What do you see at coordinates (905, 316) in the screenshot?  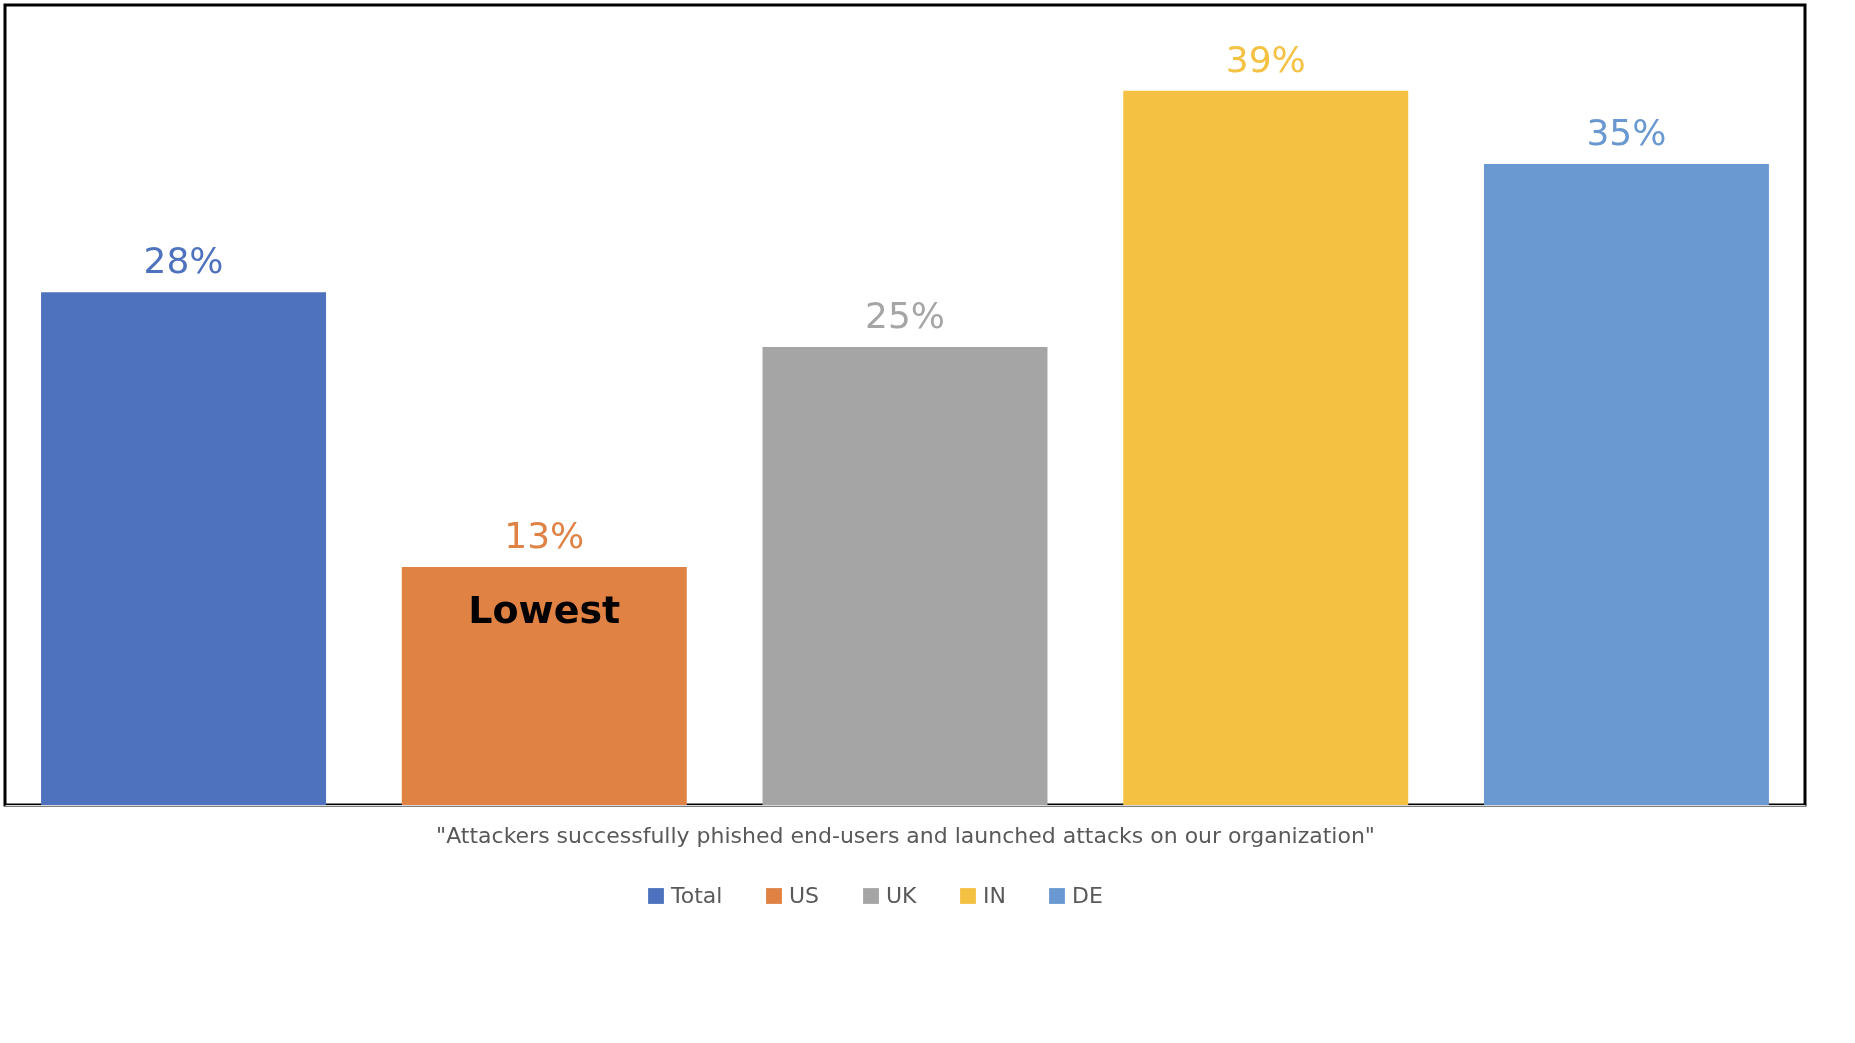 I see `data-label: 25%` at bounding box center [905, 316].